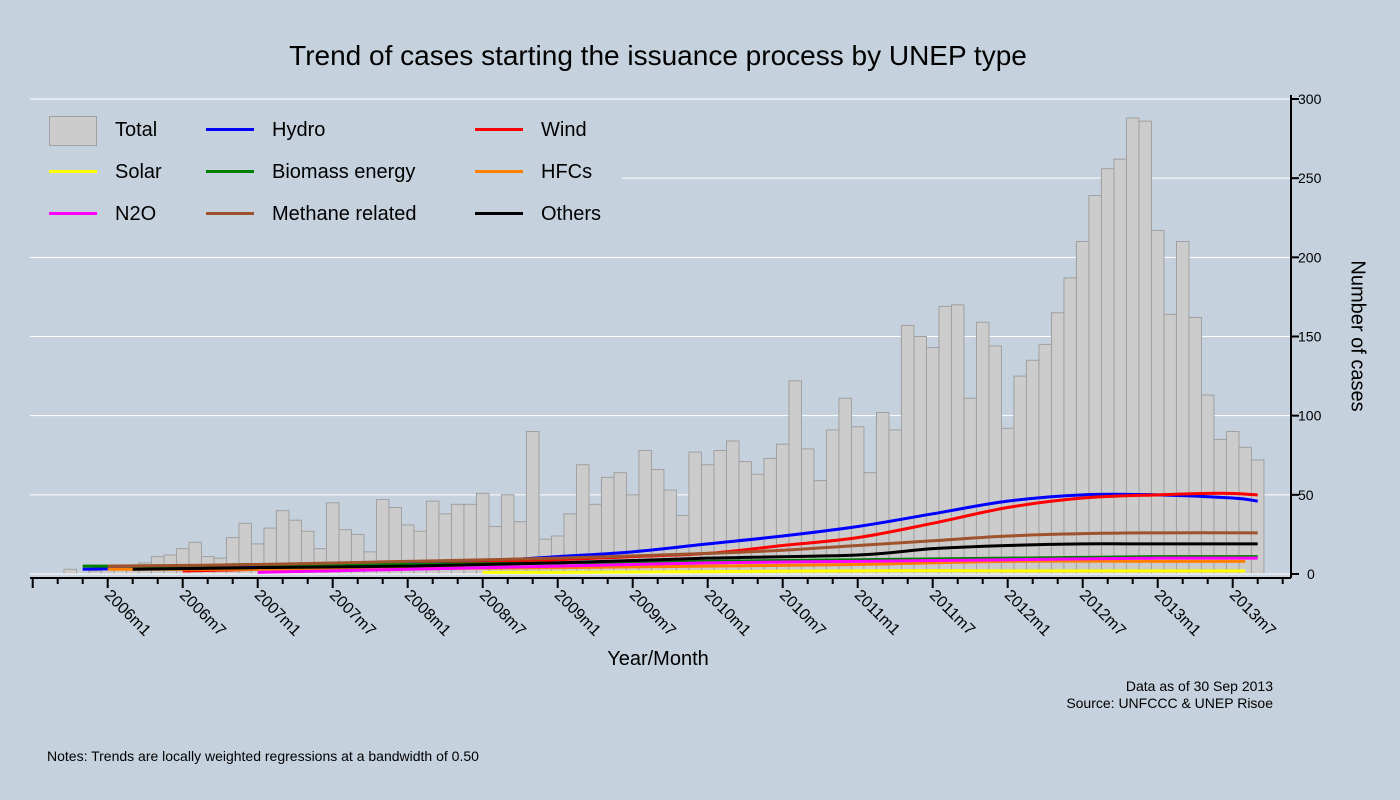 Image resolution: width=1400 pixels, height=800 pixels. I want to click on bar-2013m8, so click(1245, 510).